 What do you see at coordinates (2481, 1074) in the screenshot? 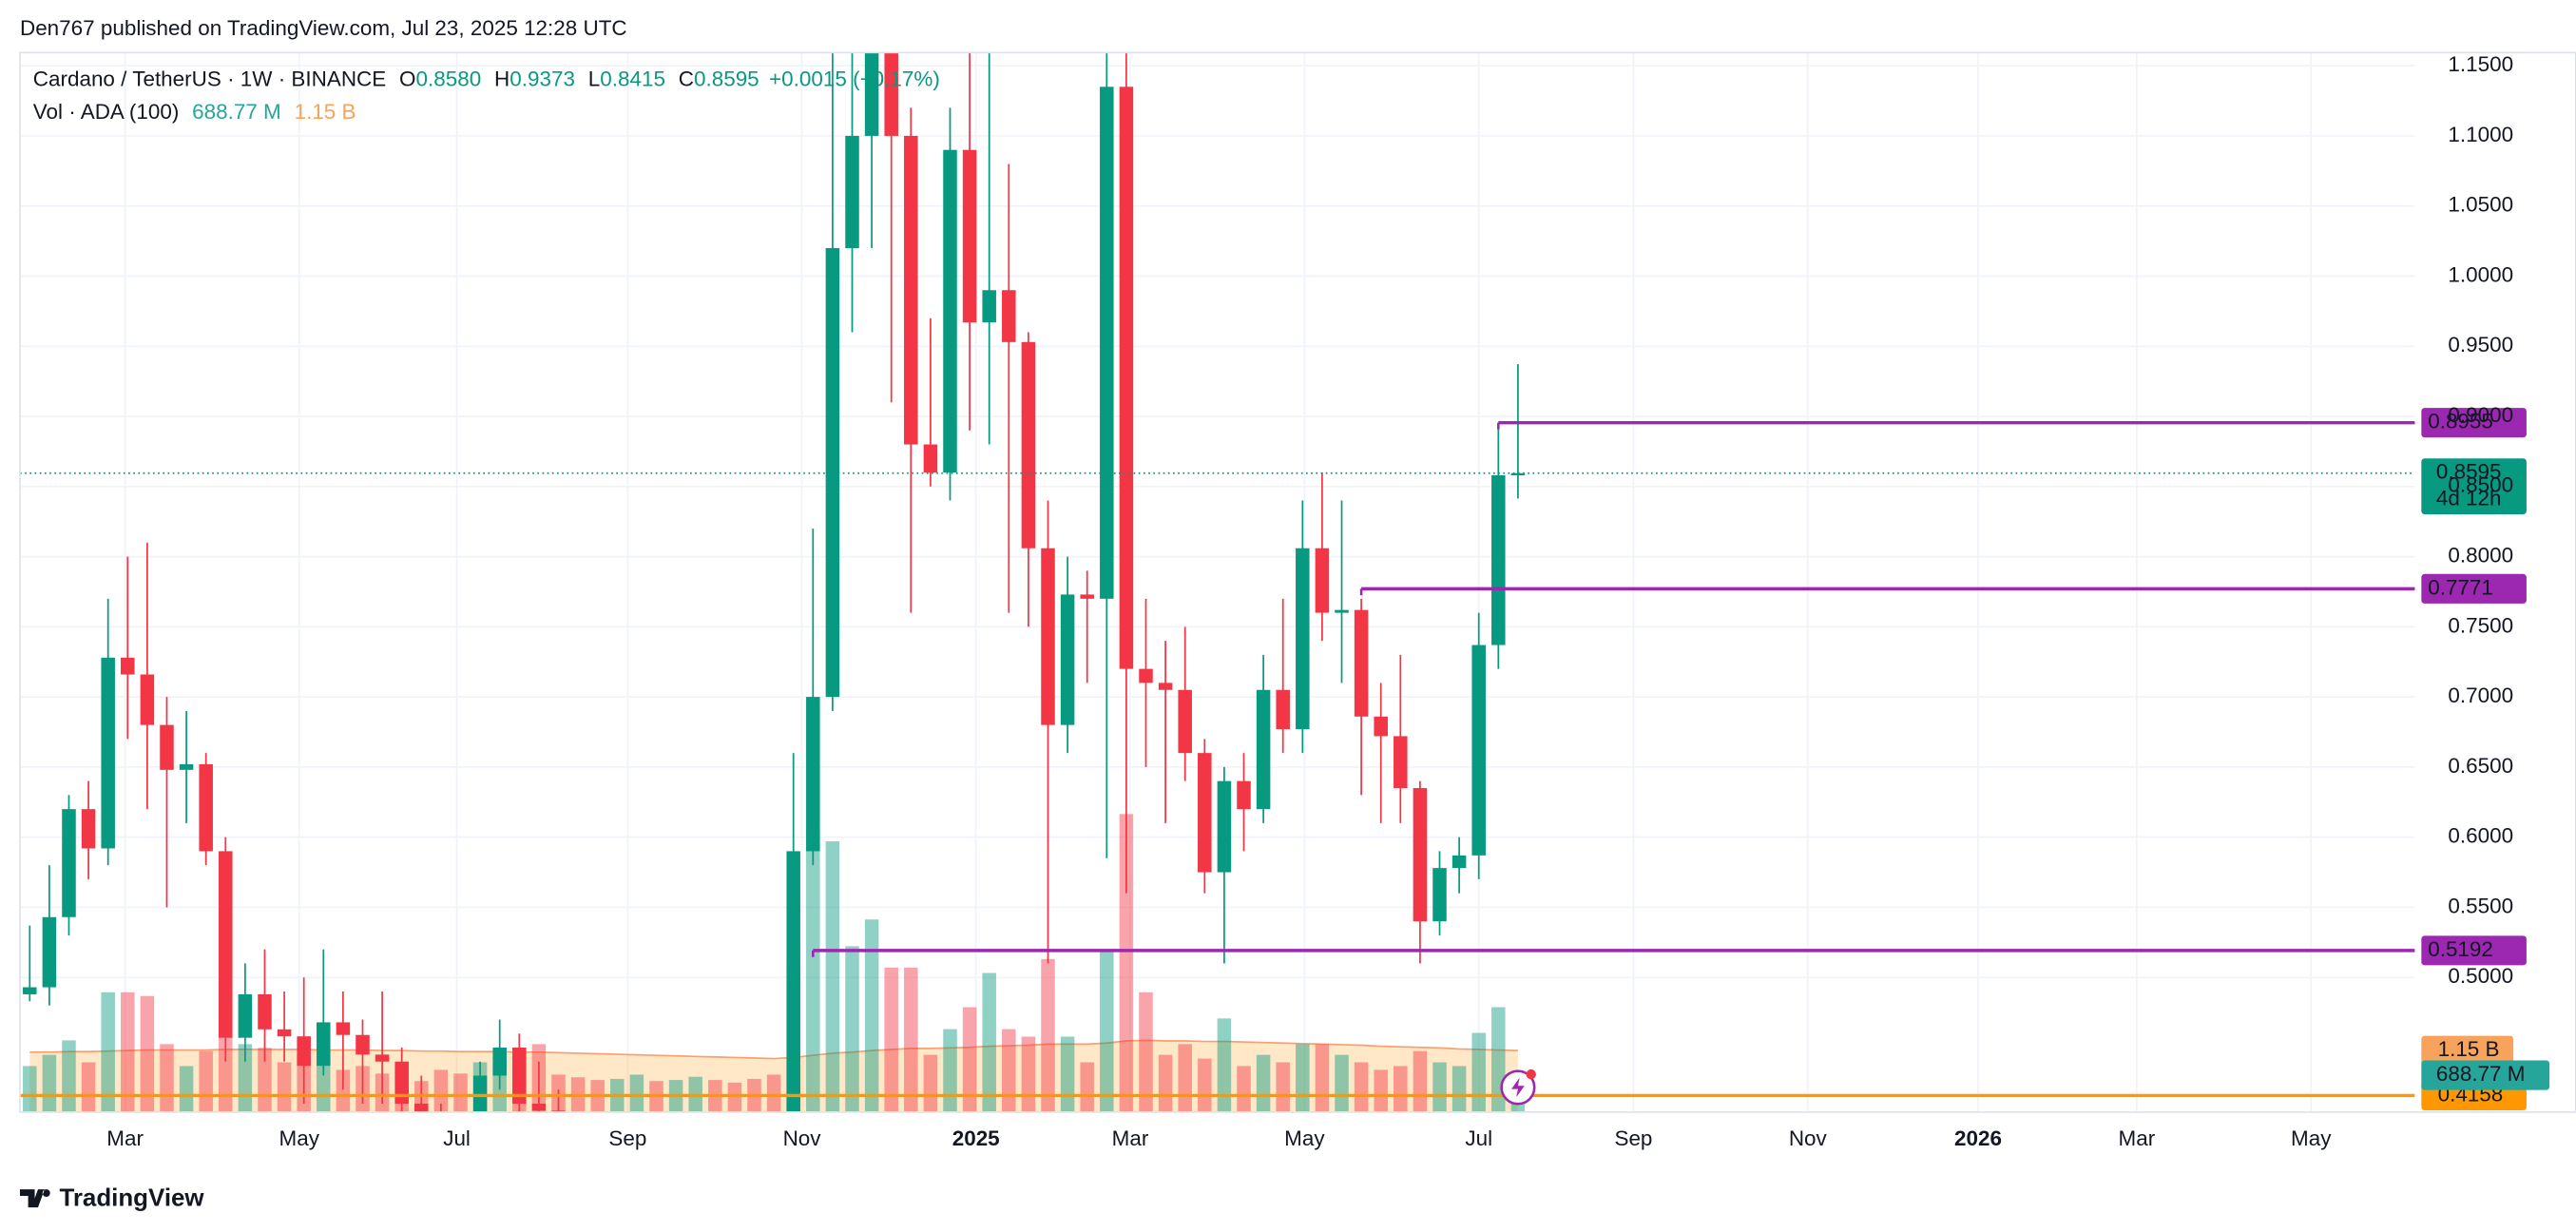
I see `volume-last-label: 688.77 M` at bounding box center [2481, 1074].